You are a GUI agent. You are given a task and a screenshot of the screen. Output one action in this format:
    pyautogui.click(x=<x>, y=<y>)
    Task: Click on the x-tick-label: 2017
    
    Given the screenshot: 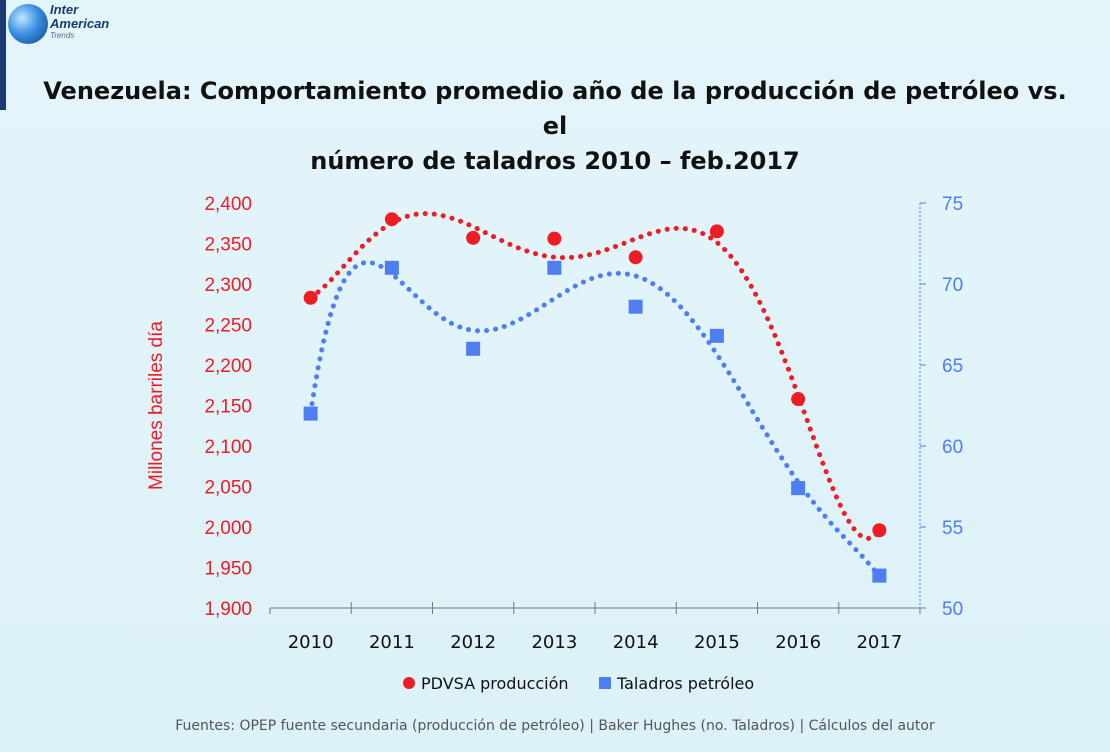 What is the action you would take?
    pyautogui.click(x=879, y=642)
    